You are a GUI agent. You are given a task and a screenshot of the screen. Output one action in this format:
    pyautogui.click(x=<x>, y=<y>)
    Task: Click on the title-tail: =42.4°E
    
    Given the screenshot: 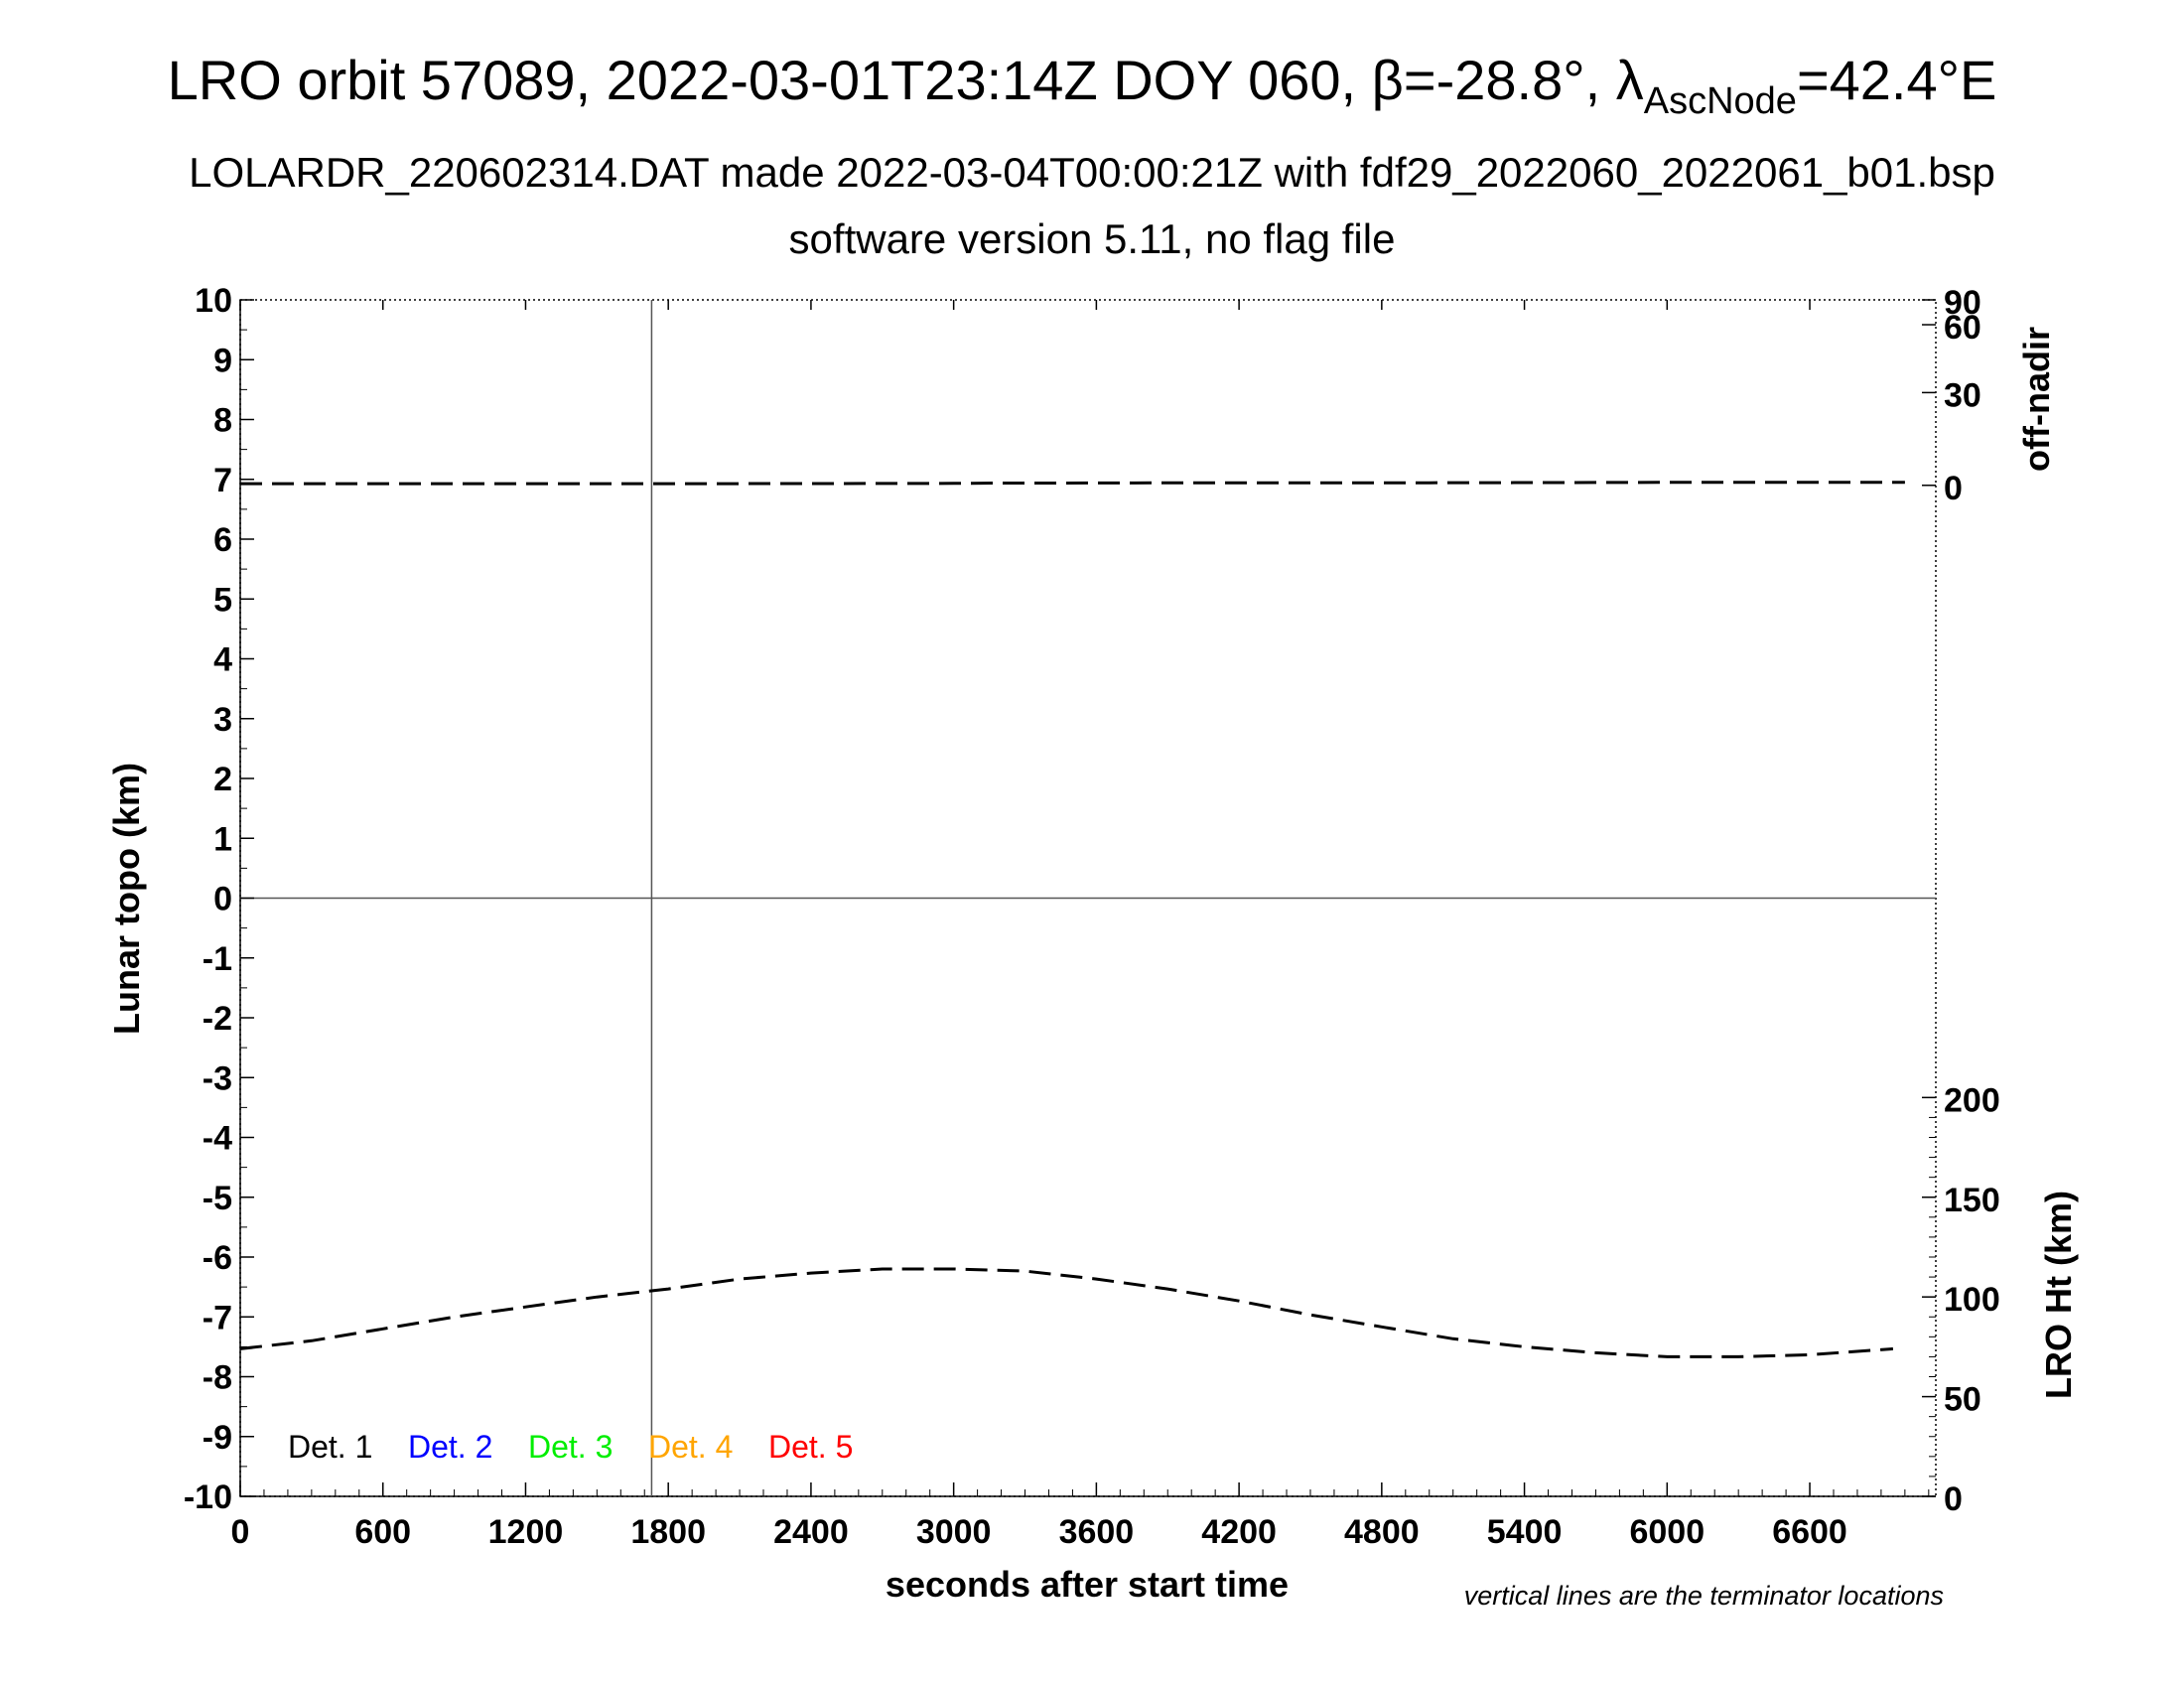 What is the action you would take?
    pyautogui.click(x=1896, y=80)
    